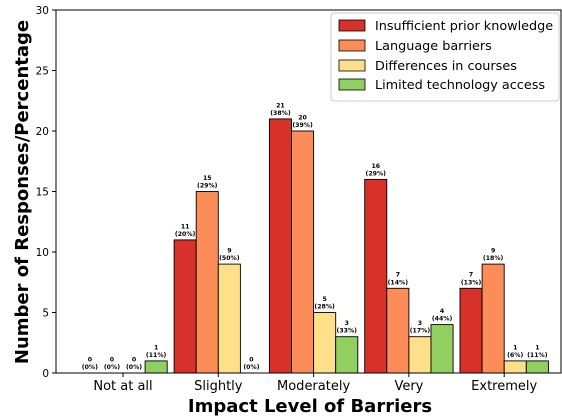  I want to click on legend-swatch-differences-in-courses, so click(352, 65).